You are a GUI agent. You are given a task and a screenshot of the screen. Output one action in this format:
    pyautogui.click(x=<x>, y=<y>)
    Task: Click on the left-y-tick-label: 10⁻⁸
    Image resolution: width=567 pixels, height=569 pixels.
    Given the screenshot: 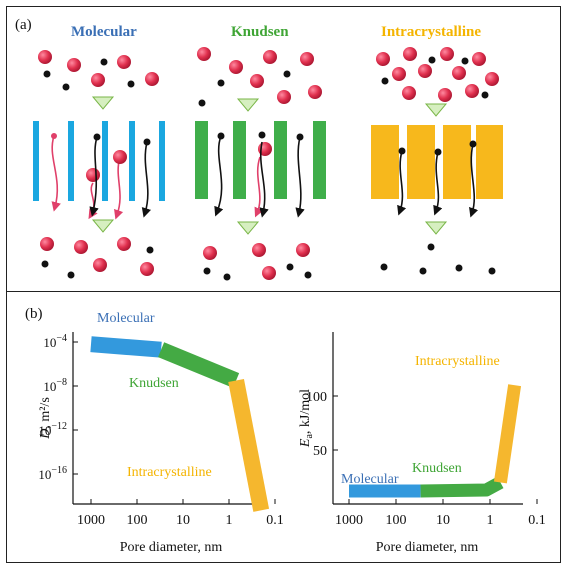 What is the action you would take?
    pyautogui.click(x=55, y=385)
    